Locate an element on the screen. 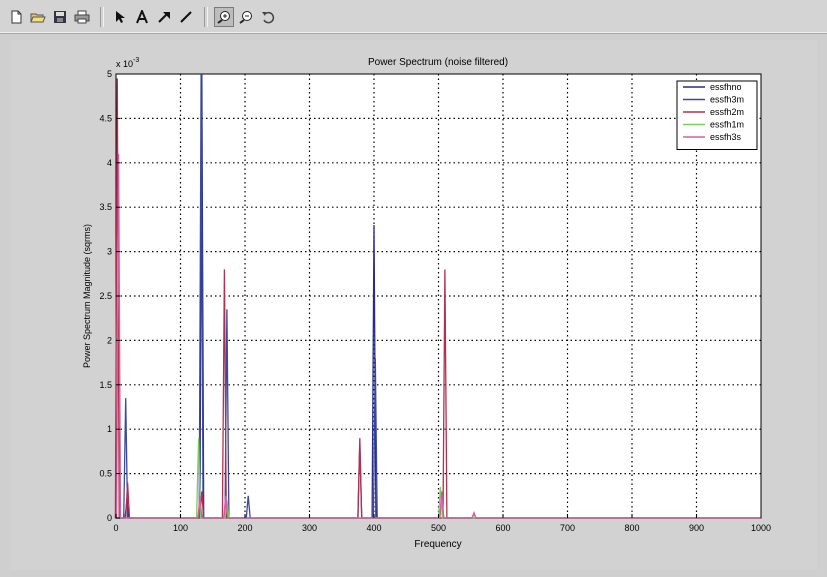  legend-label: essfh2m is located at coordinates (727, 112).